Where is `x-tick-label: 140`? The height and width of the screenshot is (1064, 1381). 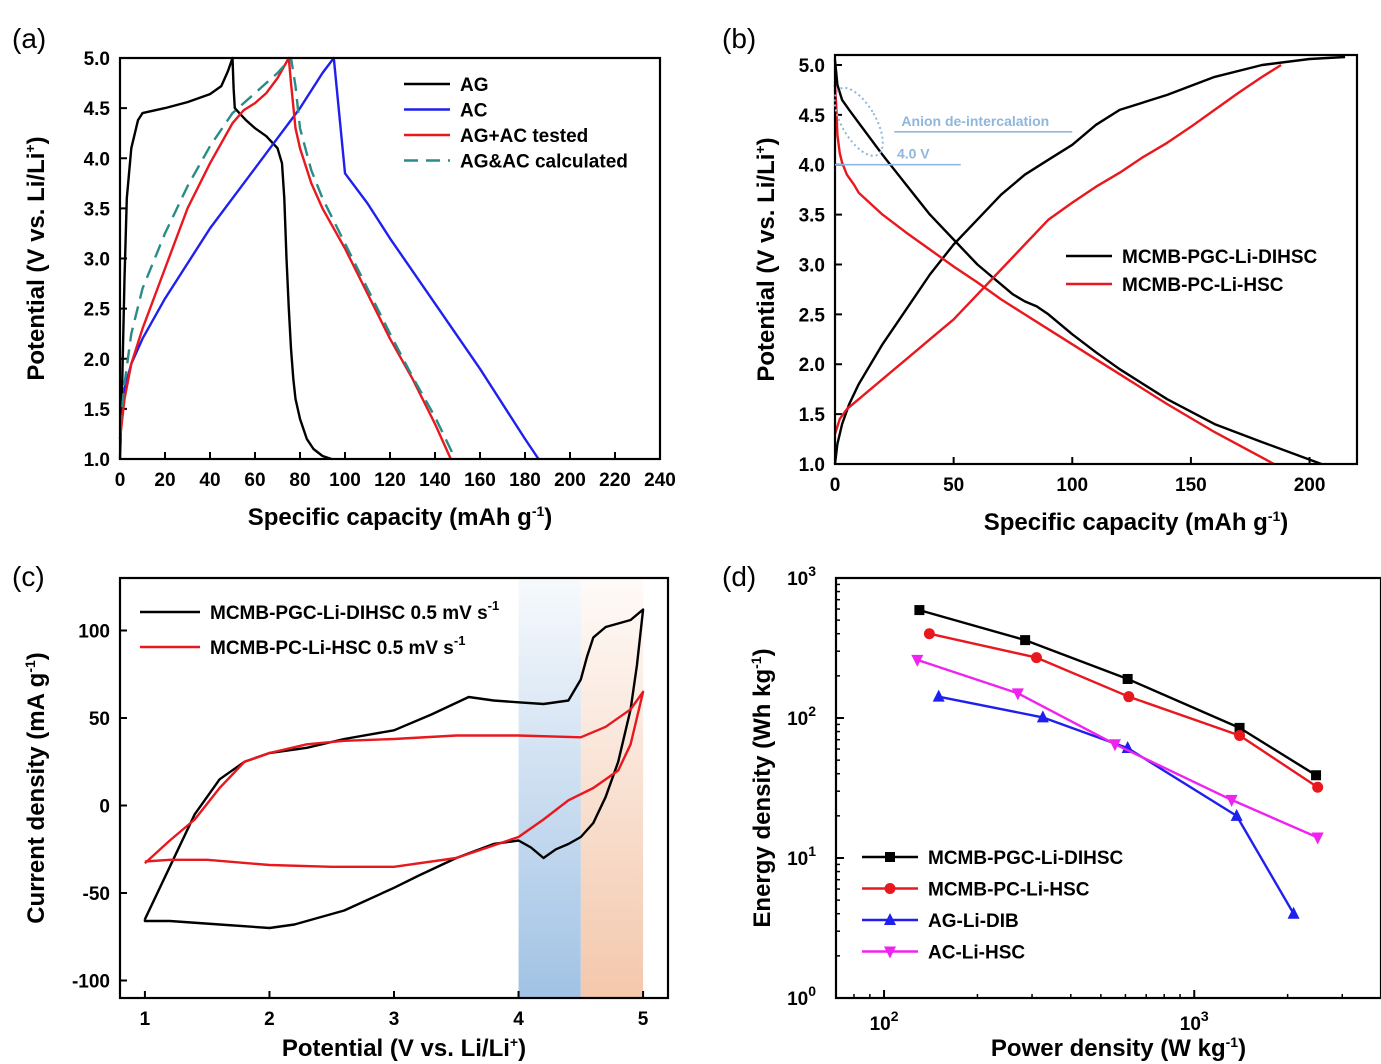
x-tick-label: 140 is located at coordinates (435, 480).